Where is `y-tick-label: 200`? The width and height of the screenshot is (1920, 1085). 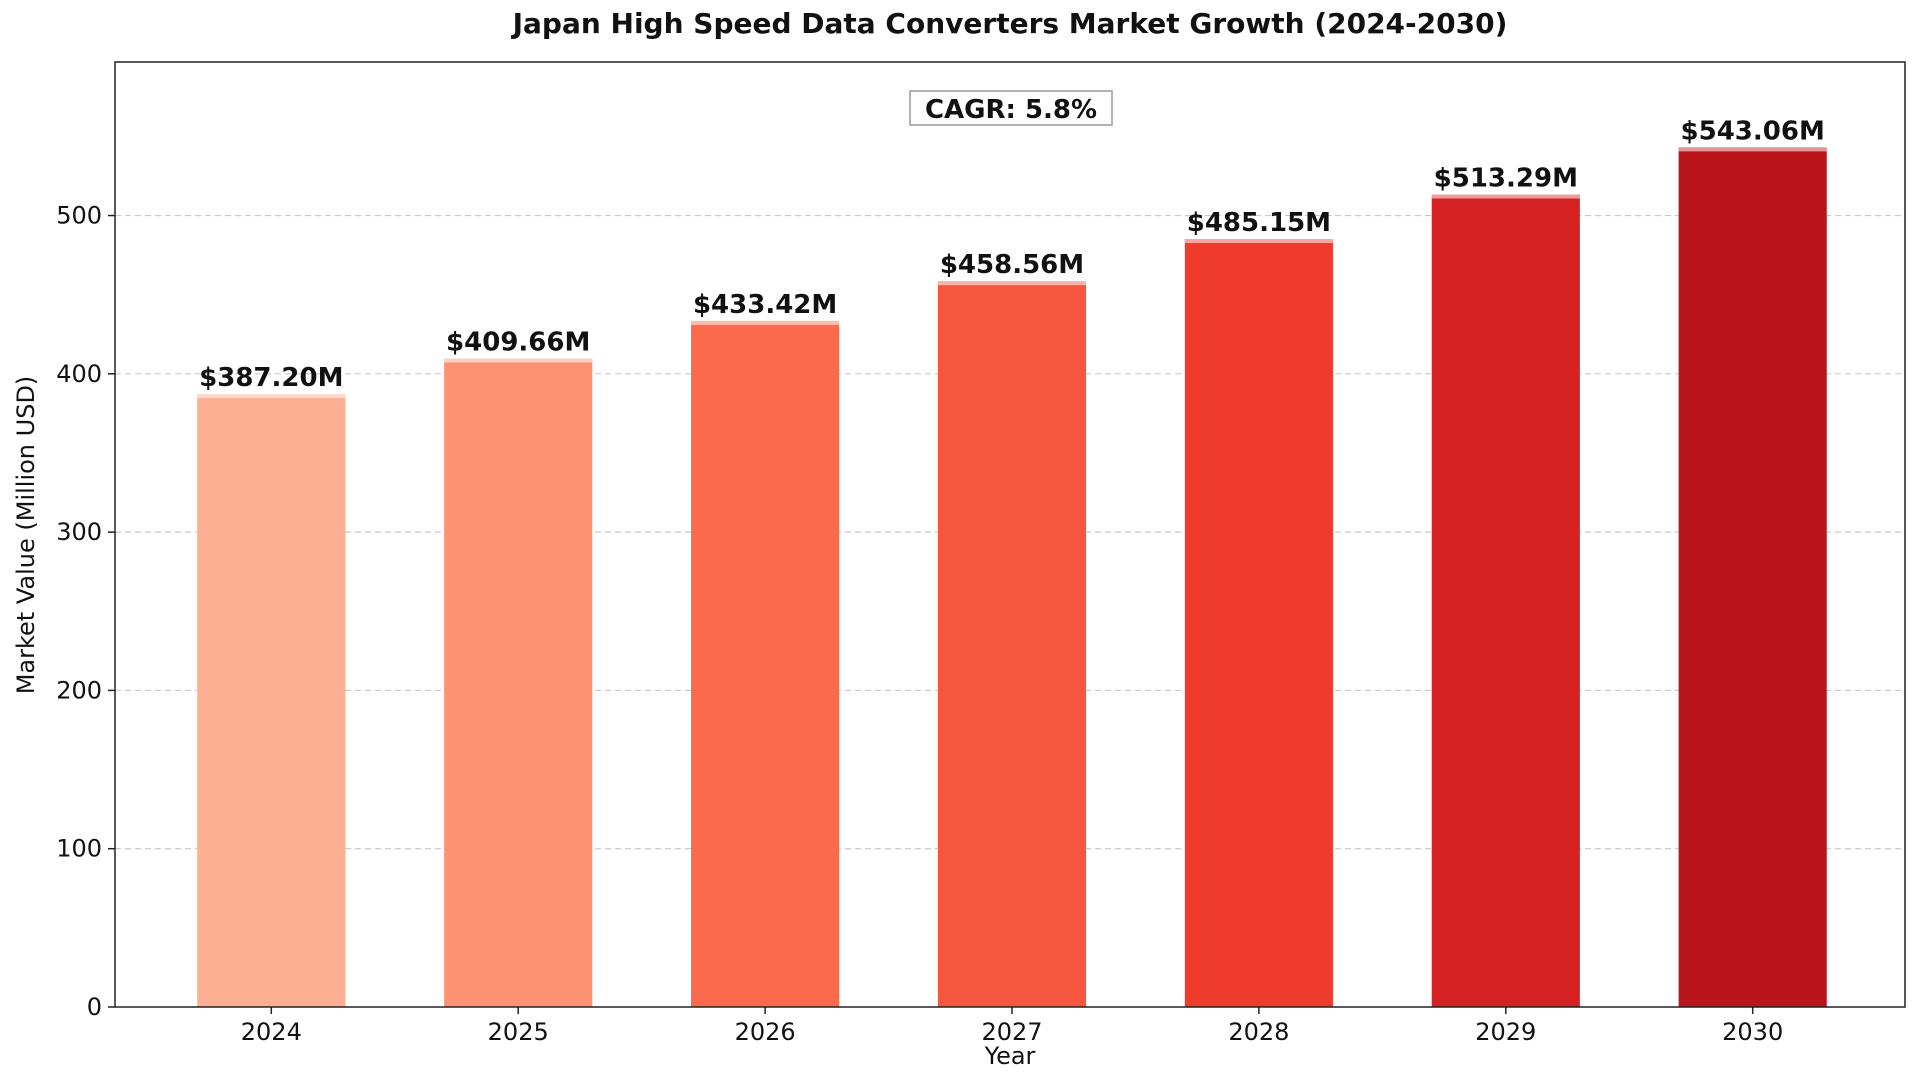
y-tick-label: 200 is located at coordinates (79, 690).